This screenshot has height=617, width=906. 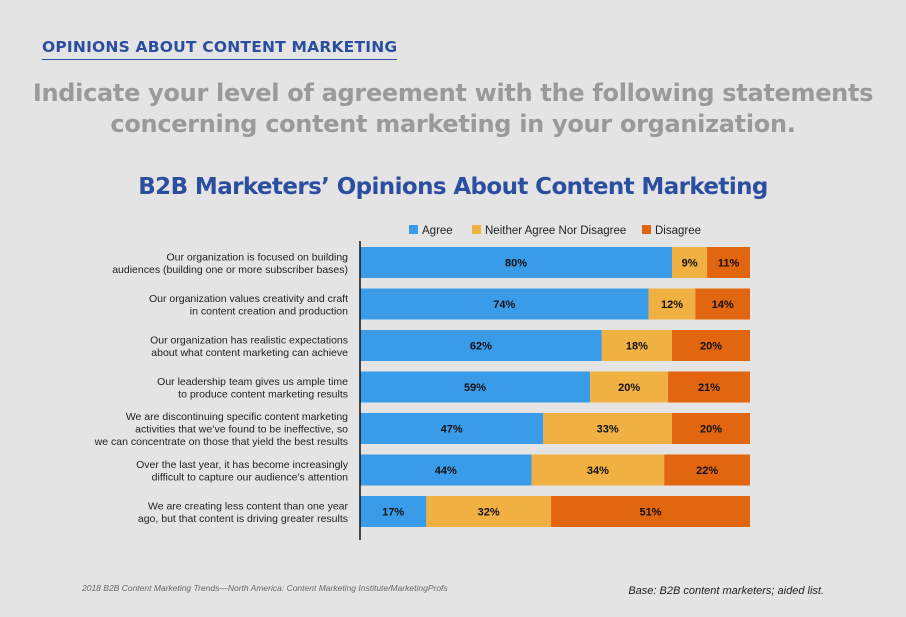 What do you see at coordinates (220, 49) in the screenshot?
I see `section-title: OPINIONS ABOUT CONTENT MARKETING` at bounding box center [220, 49].